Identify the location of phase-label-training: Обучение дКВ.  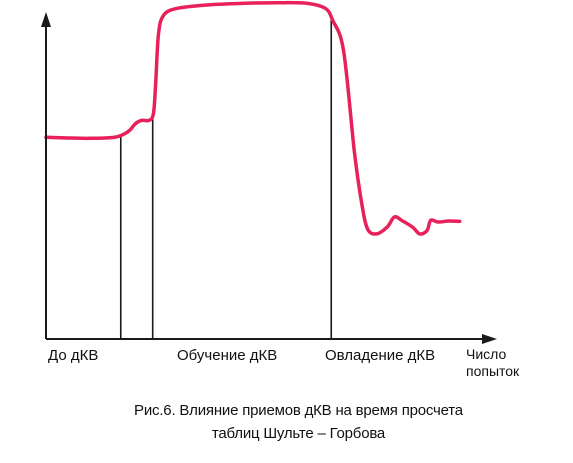
(227, 355).